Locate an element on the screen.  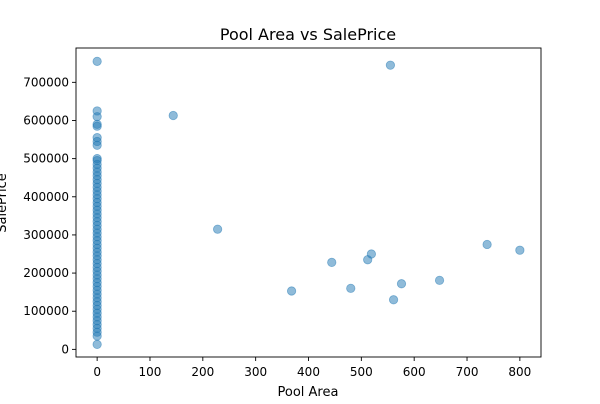
x-tick-label: 800 is located at coordinates (519, 372).